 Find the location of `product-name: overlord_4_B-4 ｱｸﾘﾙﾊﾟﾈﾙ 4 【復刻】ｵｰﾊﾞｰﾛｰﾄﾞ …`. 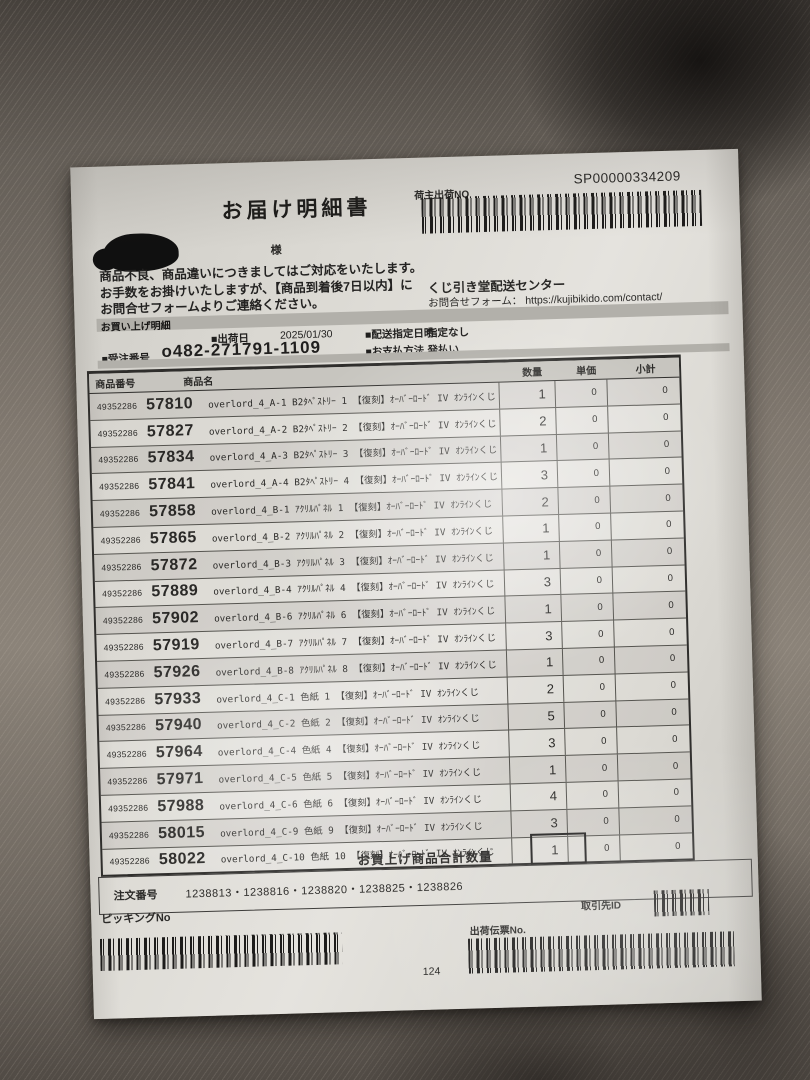

product-name: overlord_4_B-4 ｱｸﾘﾙﾊﾟﾈﾙ 4 【復刻】ｵｰﾊﾞｰﾛｰﾄﾞ … is located at coordinates (354, 589).